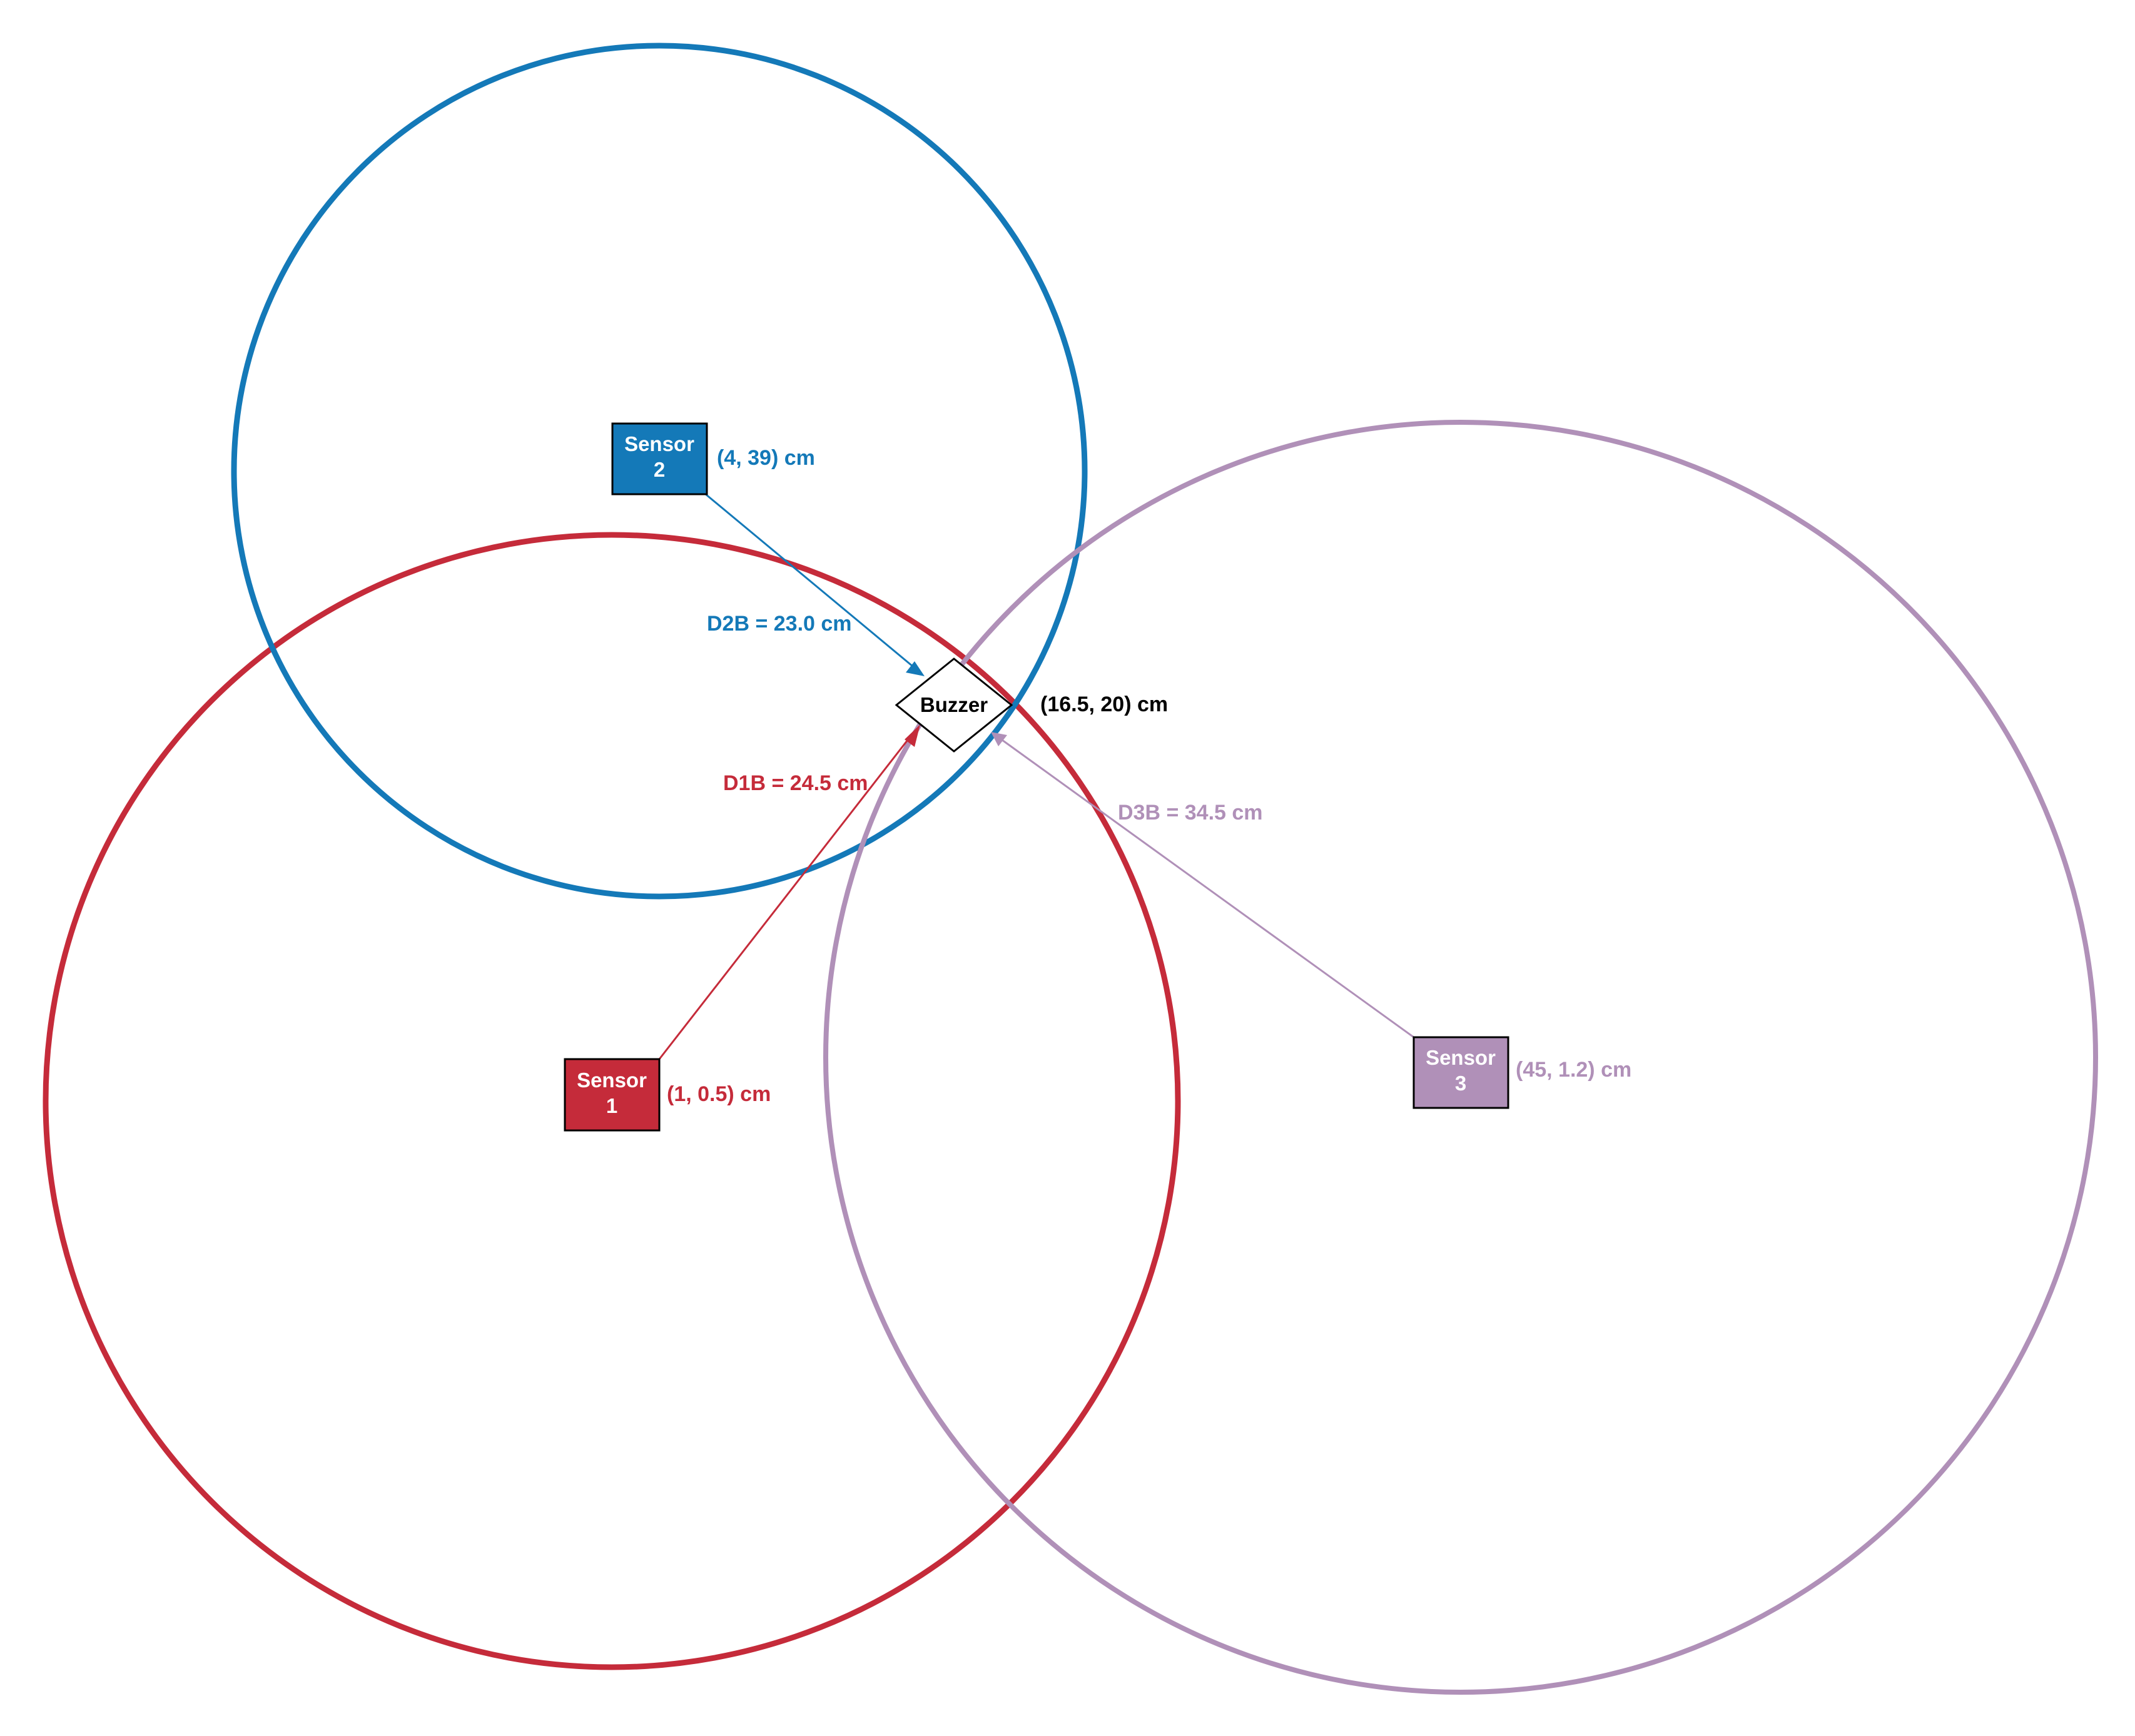 Image resolution: width=2135 pixels, height=1736 pixels. Describe the element at coordinates (795, 783) in the screenshot. I see `d1b-label: D1B = 24.5 cm` at that location.